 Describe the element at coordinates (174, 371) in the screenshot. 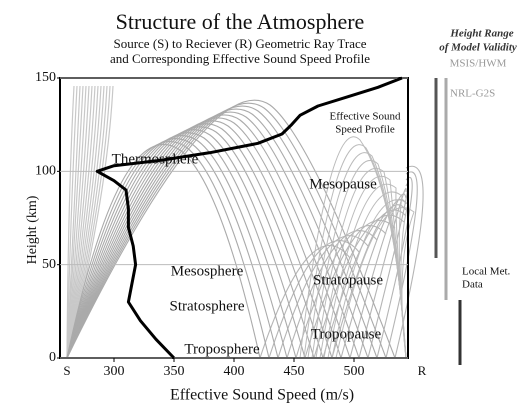

I see `x-tick-label: 350` at that location.